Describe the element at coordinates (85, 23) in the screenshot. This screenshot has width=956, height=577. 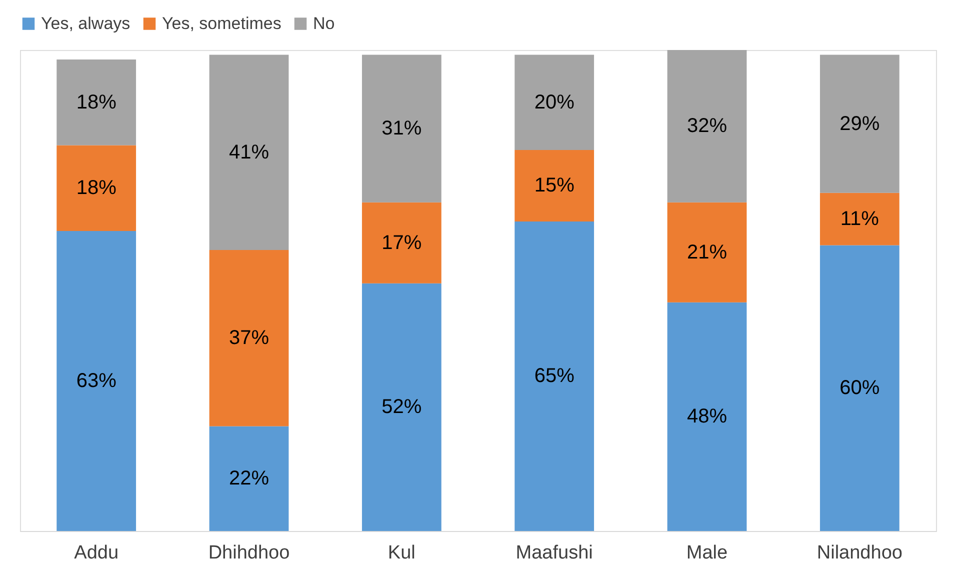
I see `legend-label: Yes, always` at that location.